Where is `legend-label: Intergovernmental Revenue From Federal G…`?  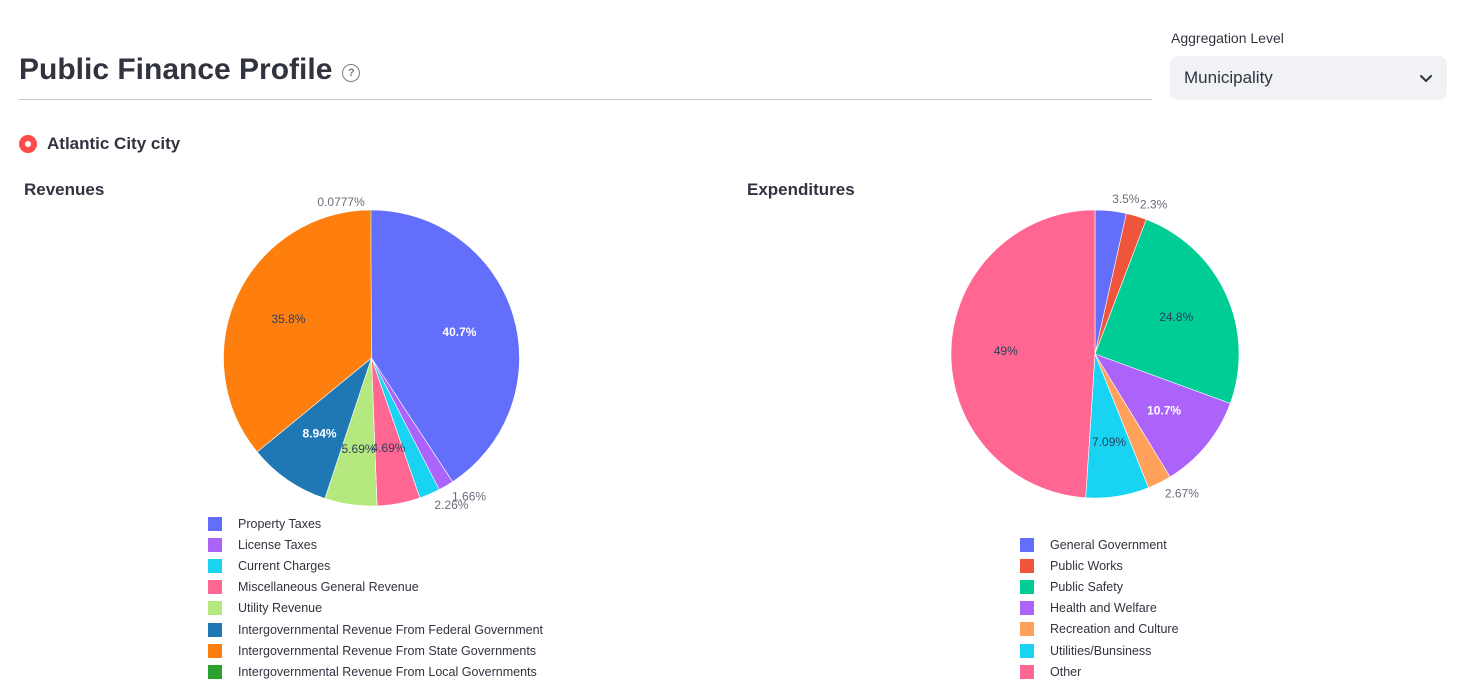 legend-label: Intergovernmental Revenue From Federal G… is located at coordinates (391, 629).